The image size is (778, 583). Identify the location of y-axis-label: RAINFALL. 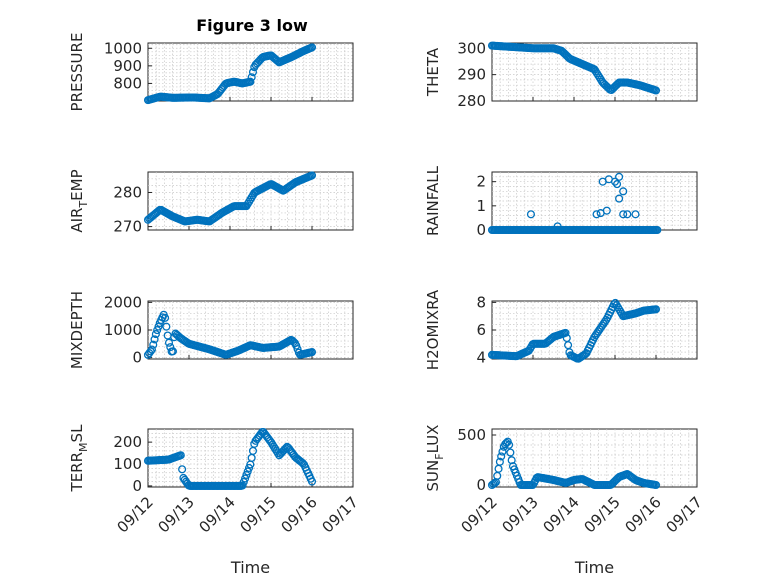
(433, 200).